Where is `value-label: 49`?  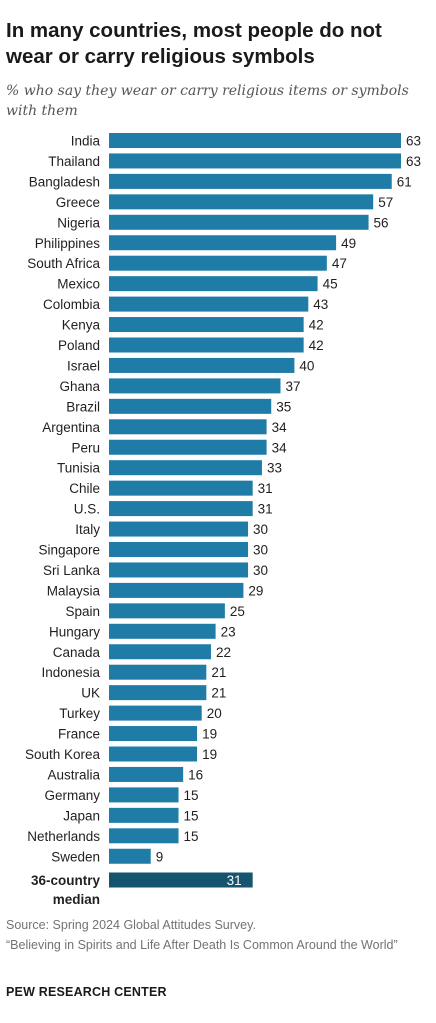
value-label: 49 is located at coordinates (348, 243).